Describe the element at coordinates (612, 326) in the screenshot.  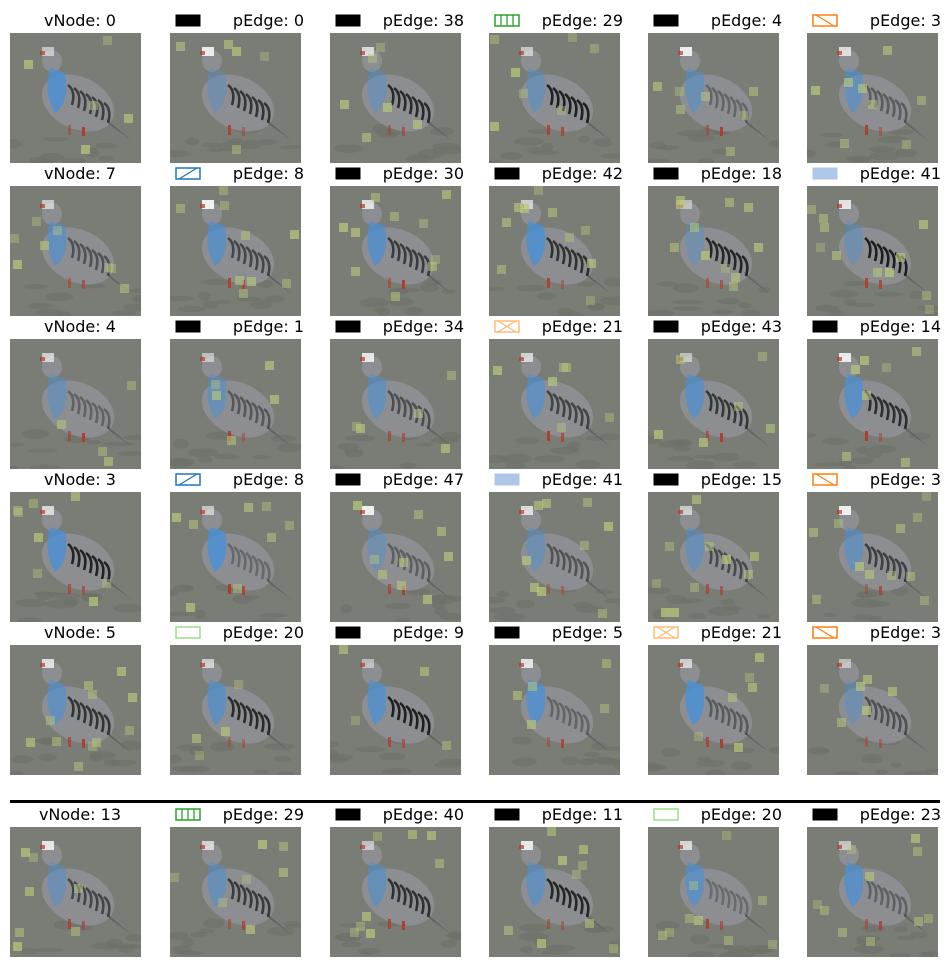
I see `pedge-id: 21` at that location.